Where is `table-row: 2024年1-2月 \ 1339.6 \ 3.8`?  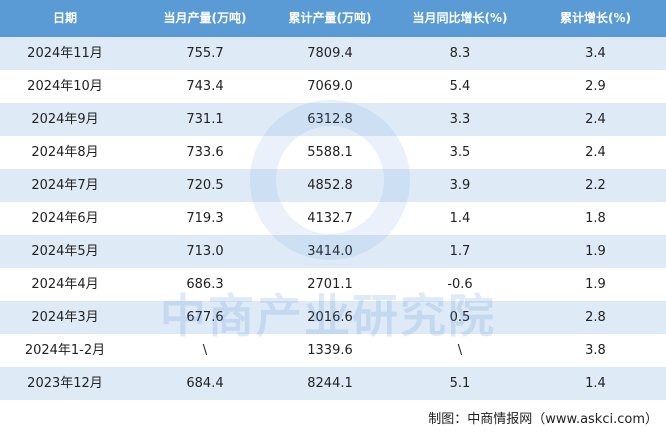 table-row: 2024年1-2月 \ 1339.6 \ 3.8 is located at coordinates (333, 350).